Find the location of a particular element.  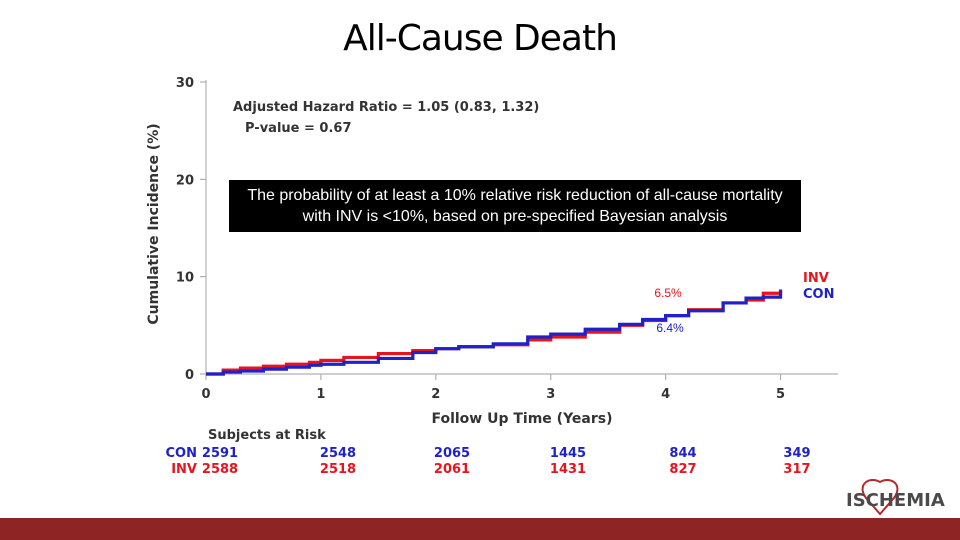

risk-cell: 2061 is located at coordinates (452, 469).